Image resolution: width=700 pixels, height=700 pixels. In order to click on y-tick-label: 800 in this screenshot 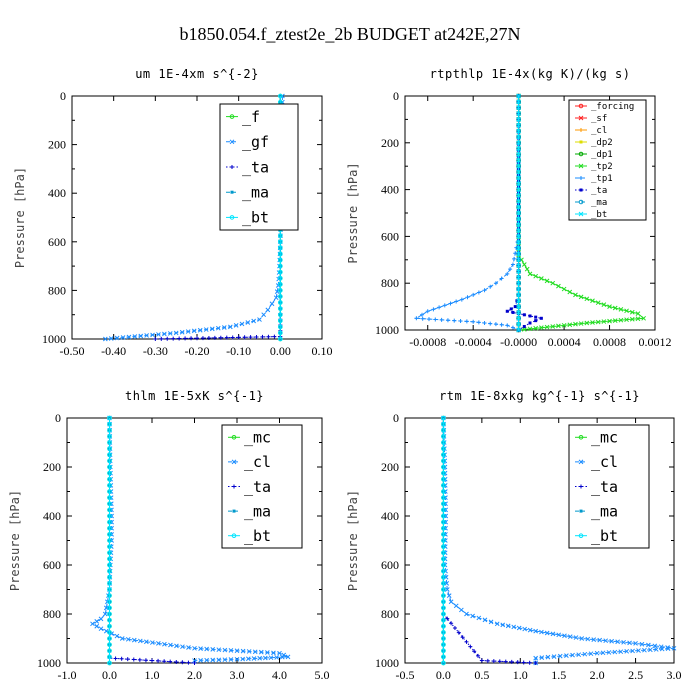, I will do `click(390, 283)`.